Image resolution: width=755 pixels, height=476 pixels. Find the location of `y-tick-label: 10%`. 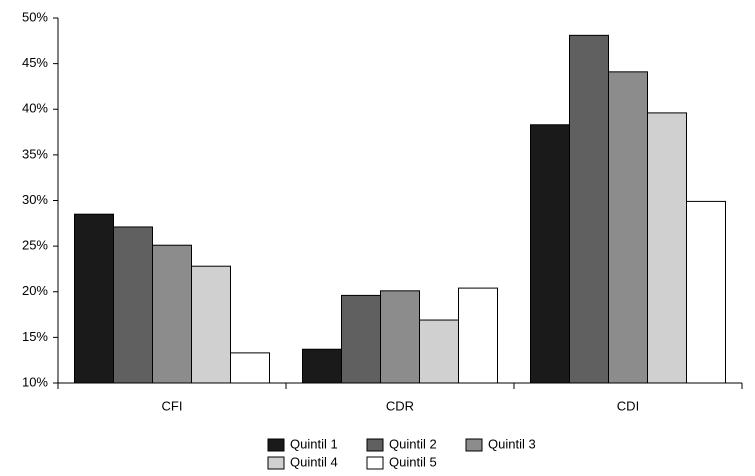

y-tick-label: 10% is located at coordinates (35, 381).